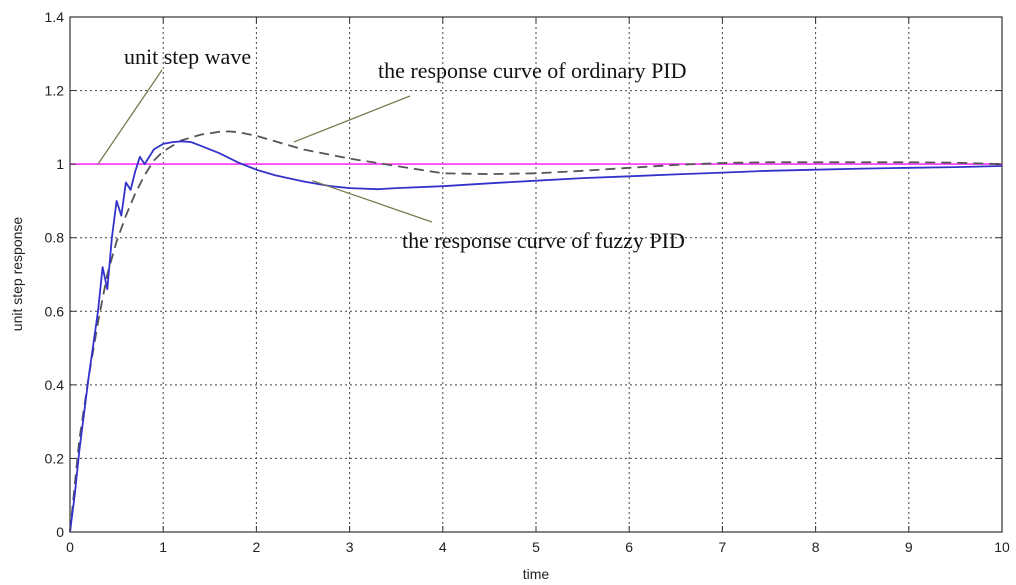 The width and height of the screenshot is (1016, 585). What do you see at coordinates (909, 547) in the screenshot?
I see `x-tick-label: 9` at bounding box center [909, 547].